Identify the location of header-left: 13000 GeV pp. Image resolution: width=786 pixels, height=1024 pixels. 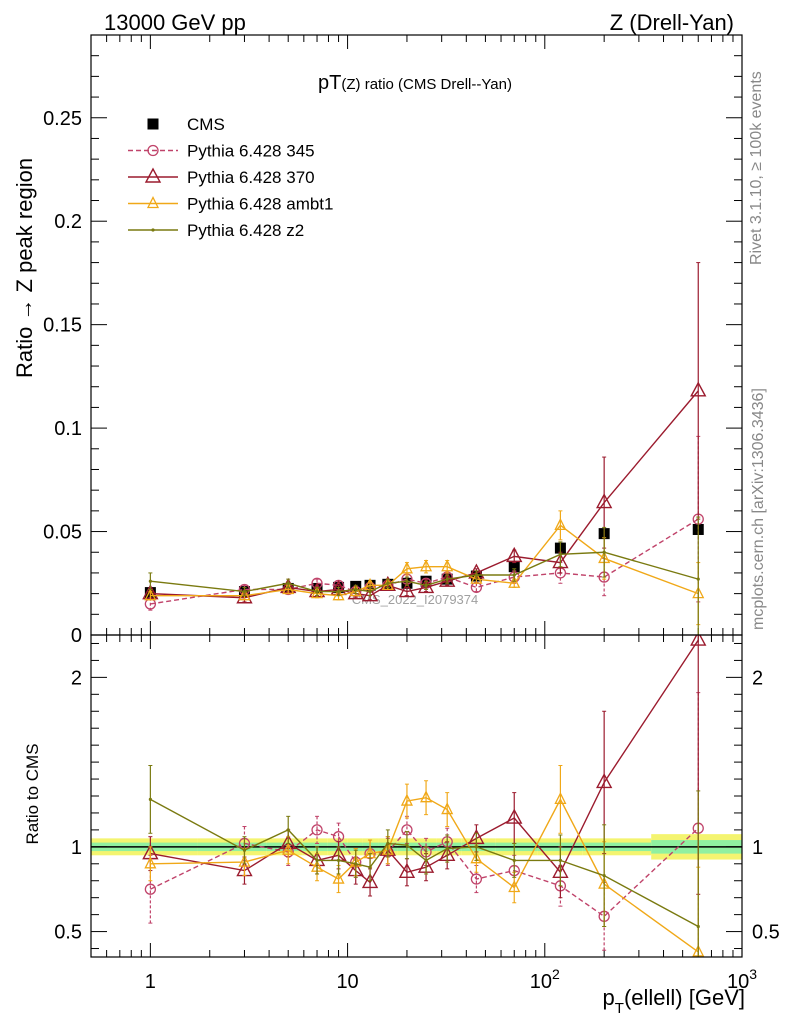
(175, 22).